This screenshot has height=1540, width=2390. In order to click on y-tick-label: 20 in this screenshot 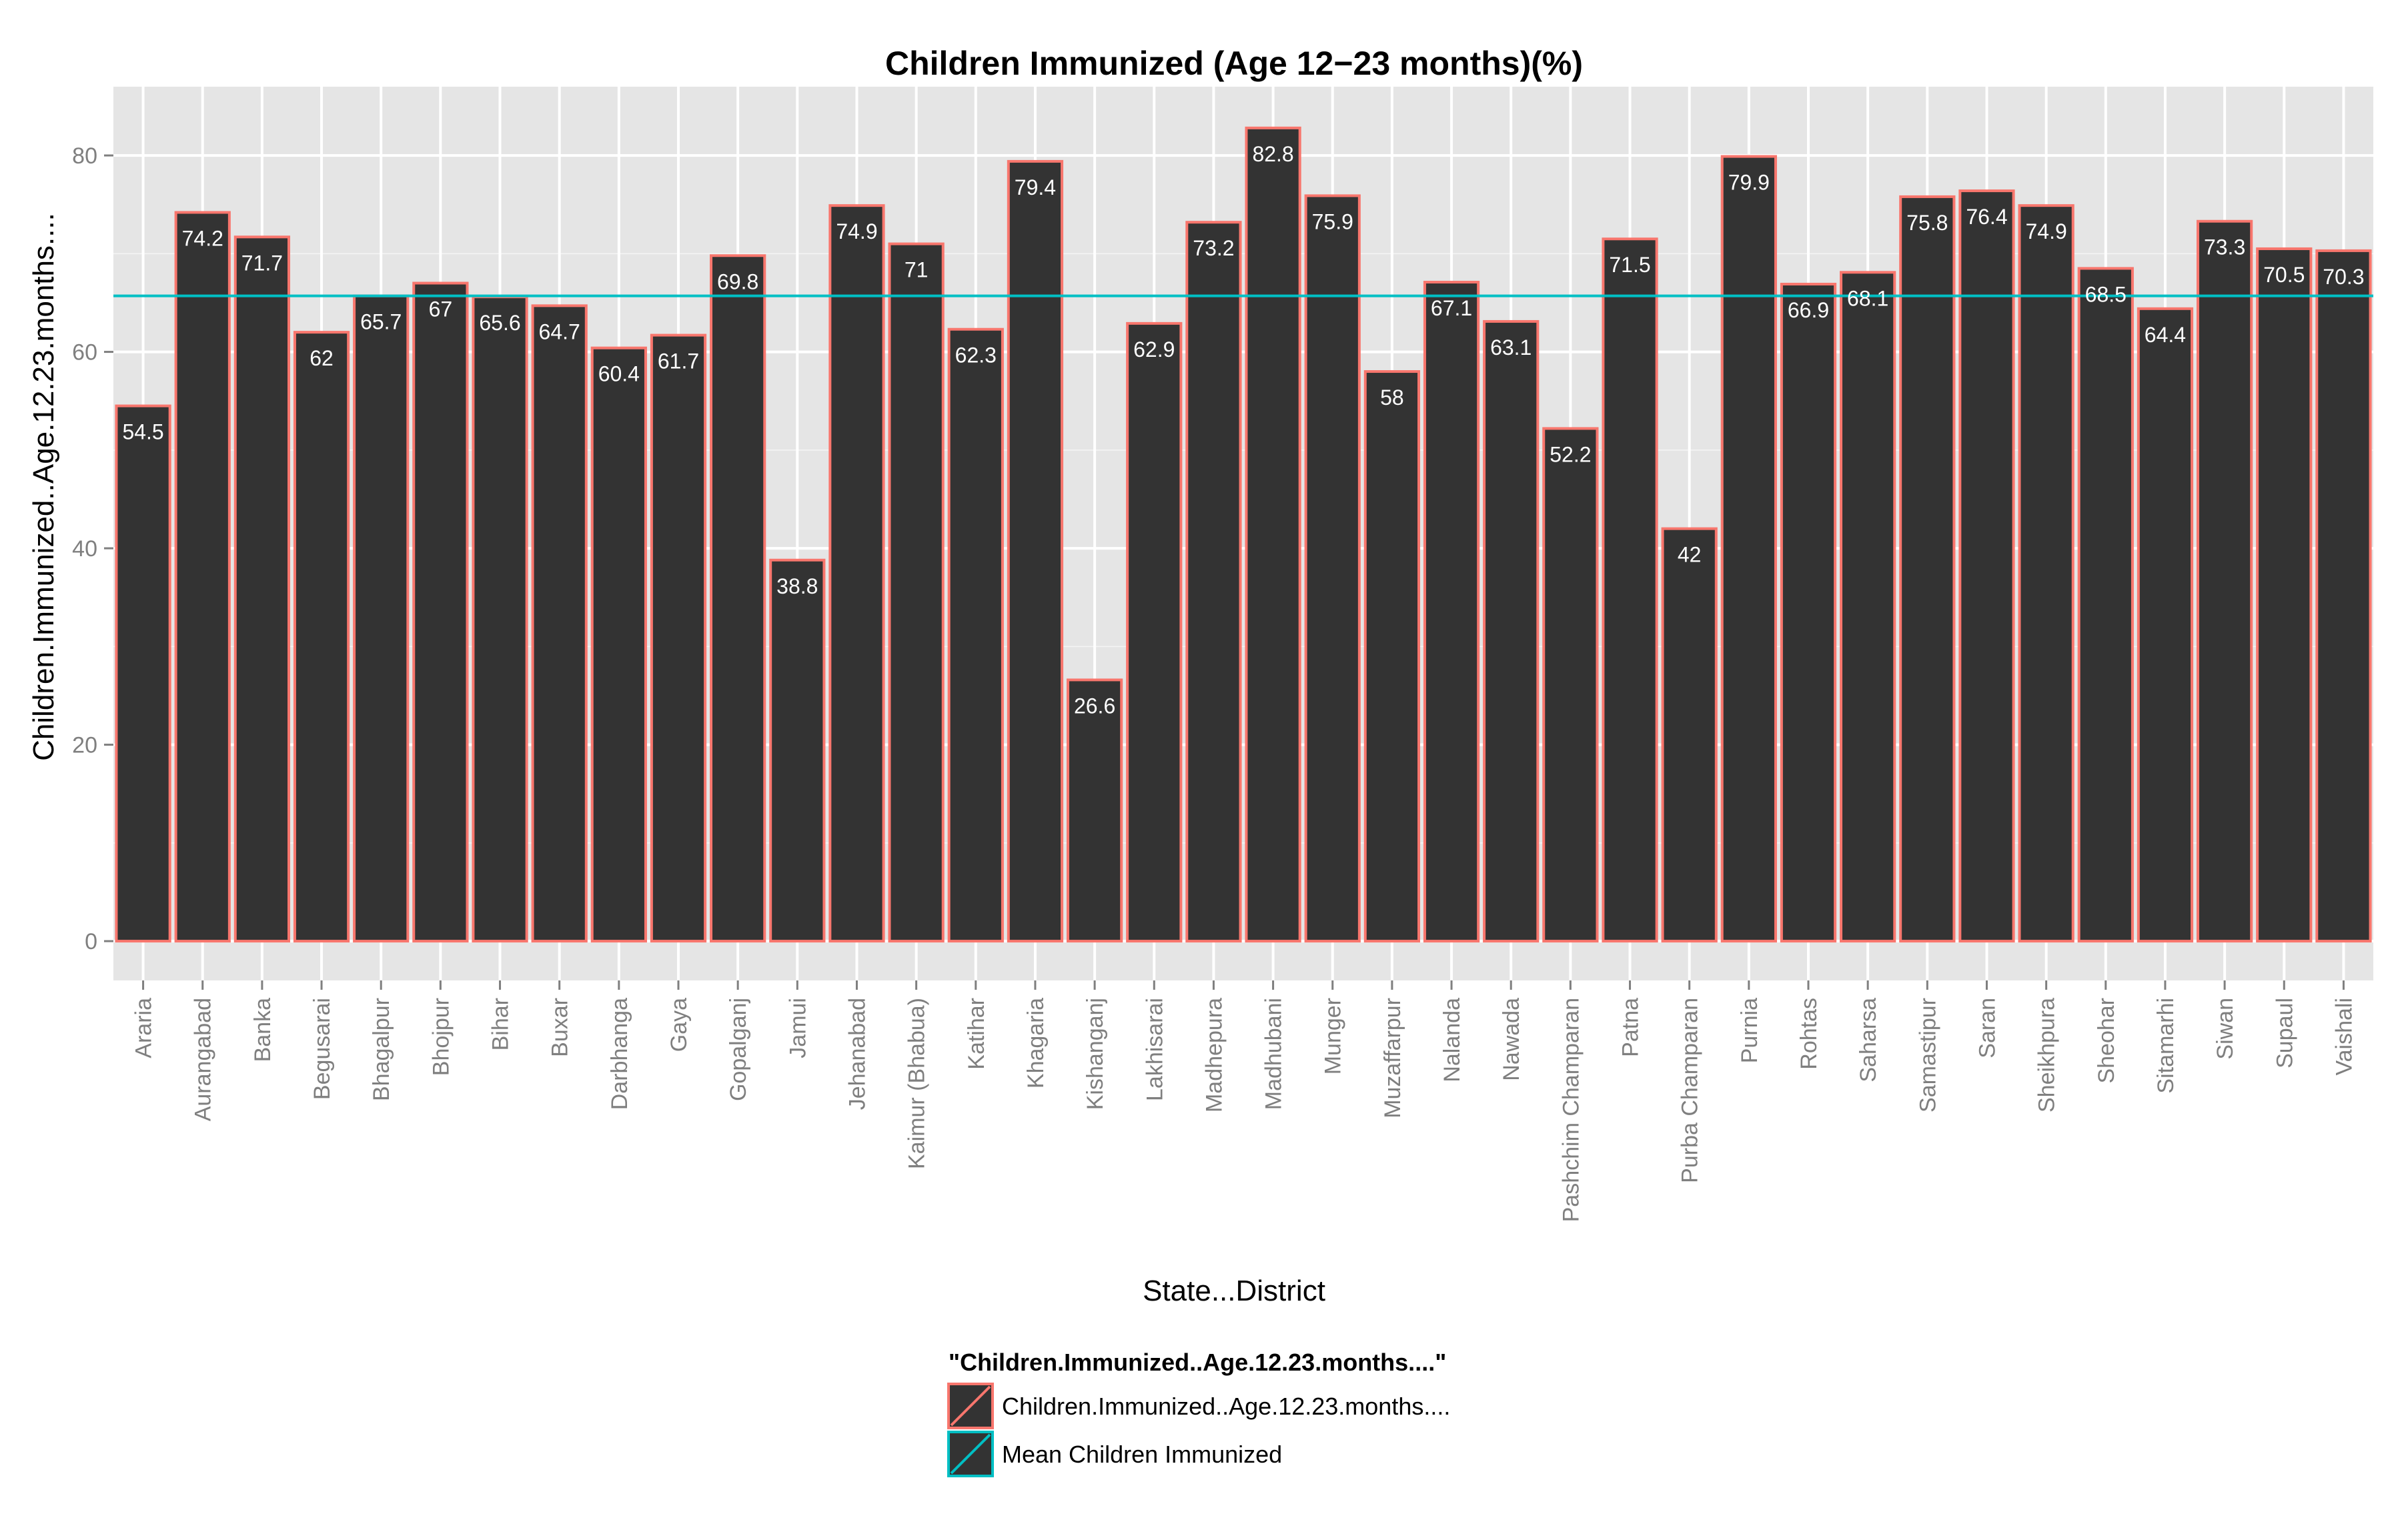, I will do `click(84, 746)`.